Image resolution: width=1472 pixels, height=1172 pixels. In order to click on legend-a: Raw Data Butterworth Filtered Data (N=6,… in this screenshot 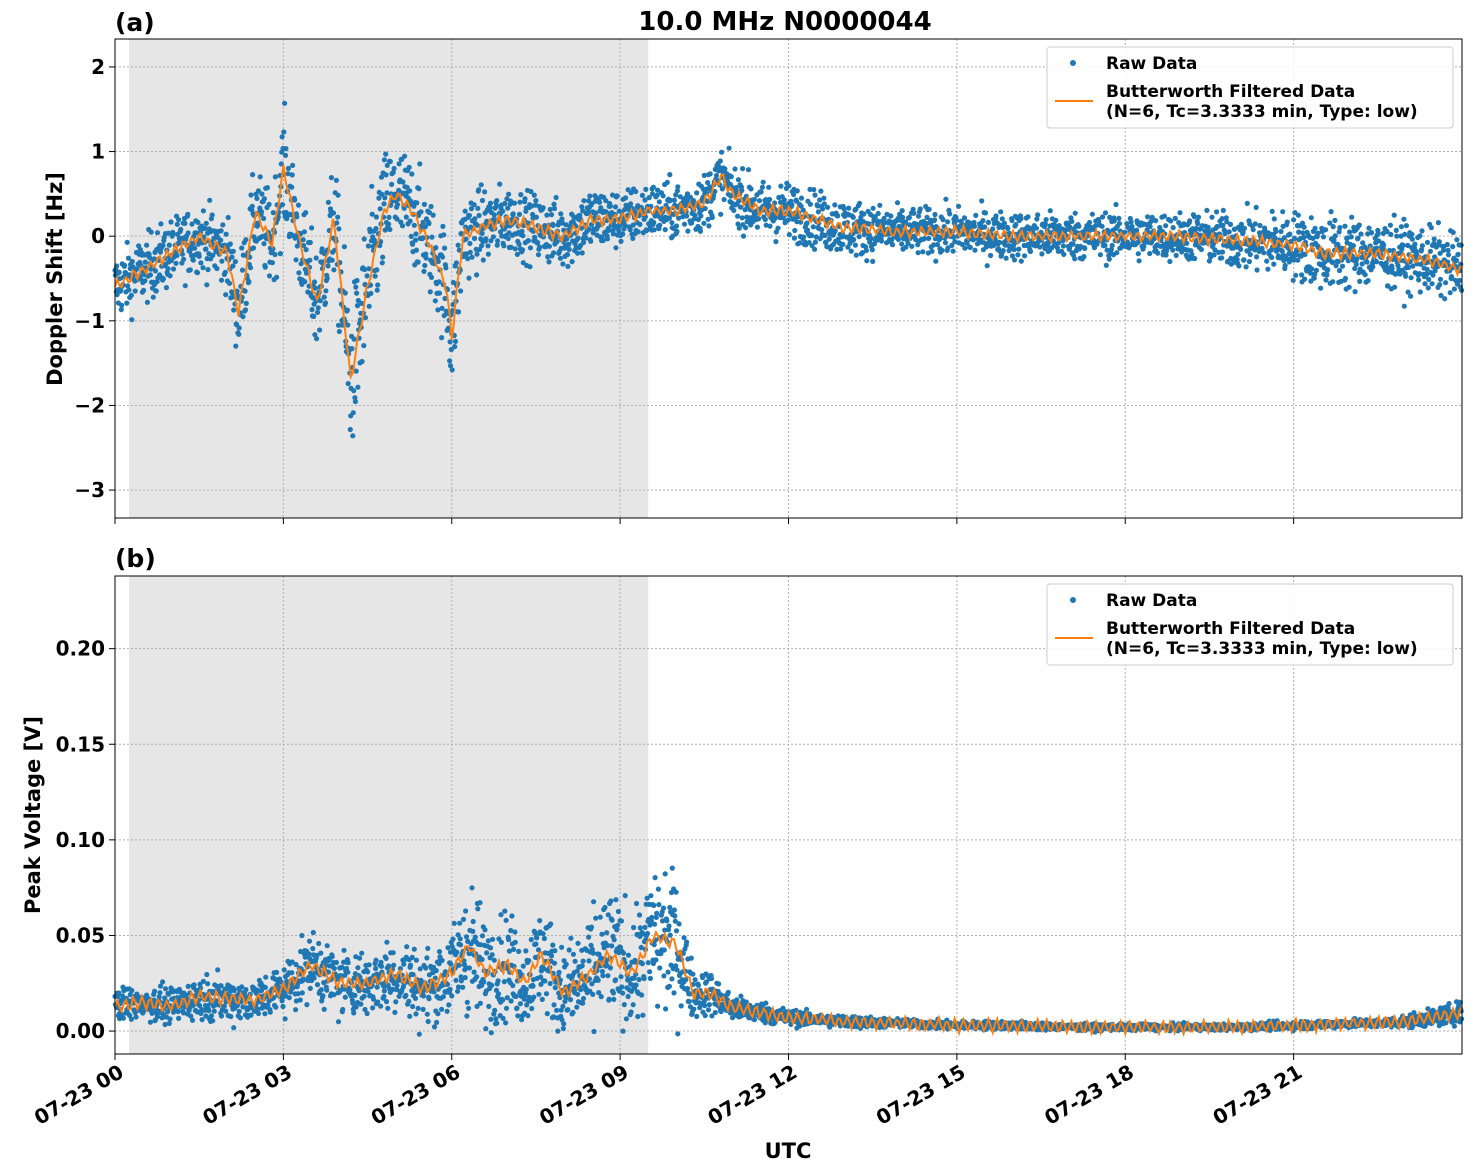, I will do `click(1250, 87)`.